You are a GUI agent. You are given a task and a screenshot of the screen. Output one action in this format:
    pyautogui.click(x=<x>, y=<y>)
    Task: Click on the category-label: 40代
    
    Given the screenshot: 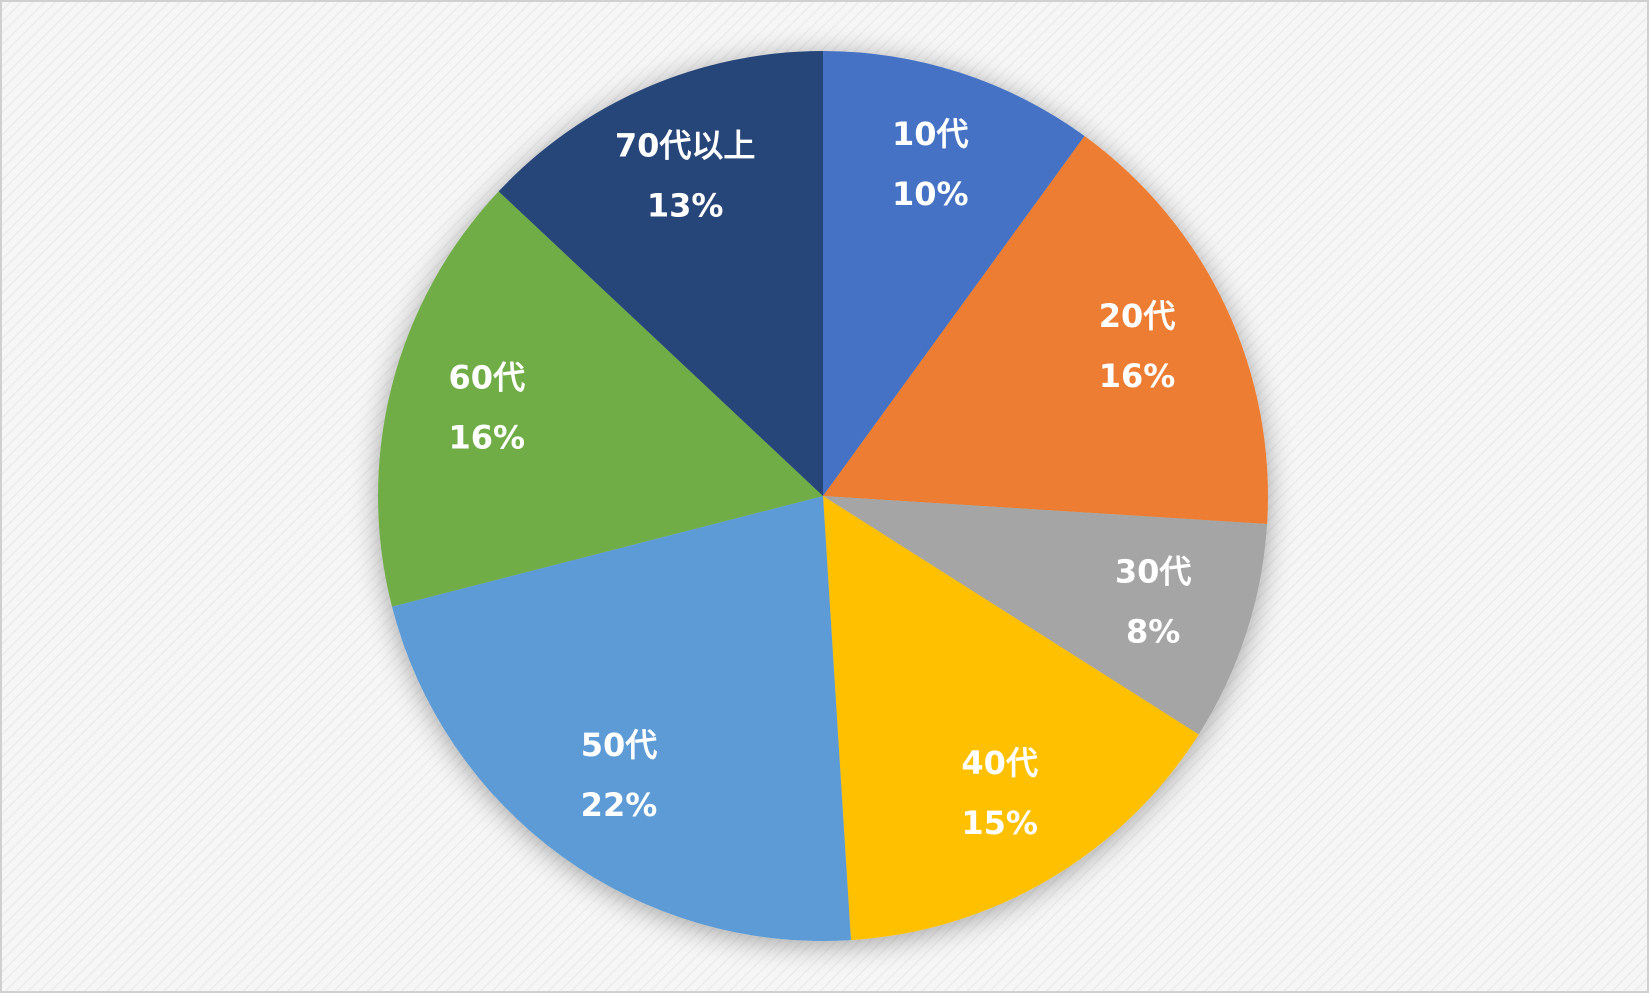 What is the action you would take?
    pyautogui.click(x=999, y=763)
    